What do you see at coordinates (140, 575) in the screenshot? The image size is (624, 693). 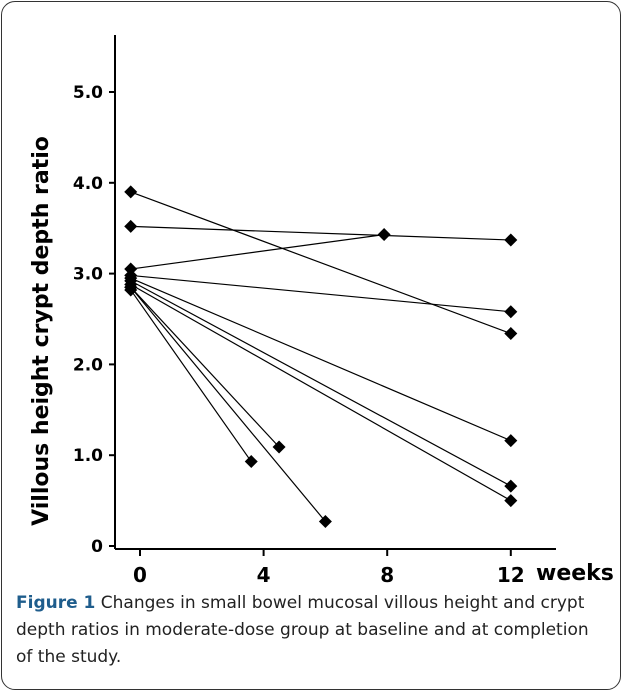 I see `x-tick-label: 0` at bounding box center [140, 575].